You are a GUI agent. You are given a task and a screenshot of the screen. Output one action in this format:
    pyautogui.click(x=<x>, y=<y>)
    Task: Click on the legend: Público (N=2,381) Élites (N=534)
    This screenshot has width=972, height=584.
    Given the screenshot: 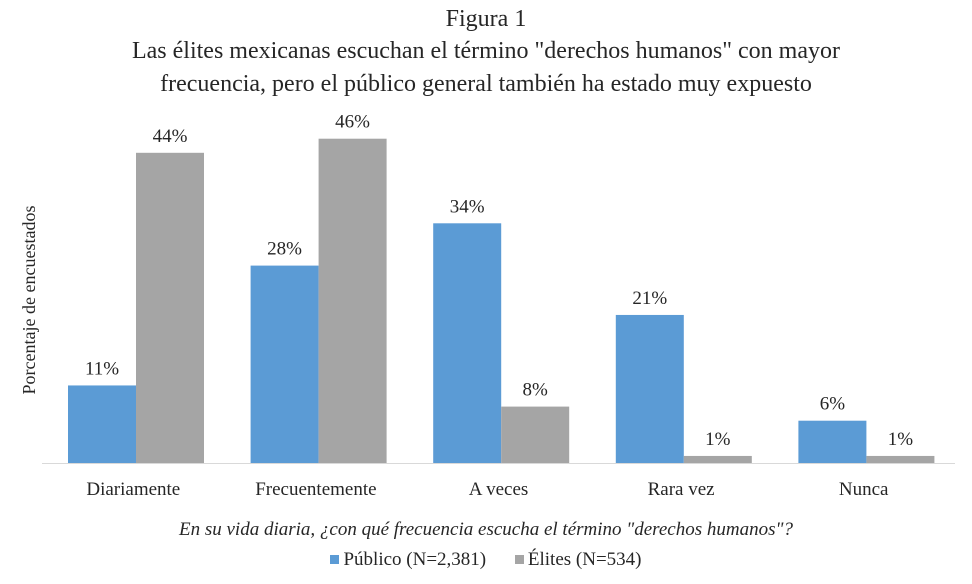 What is the action you would take?
    pyautogui.click(x=486, y=559)
    